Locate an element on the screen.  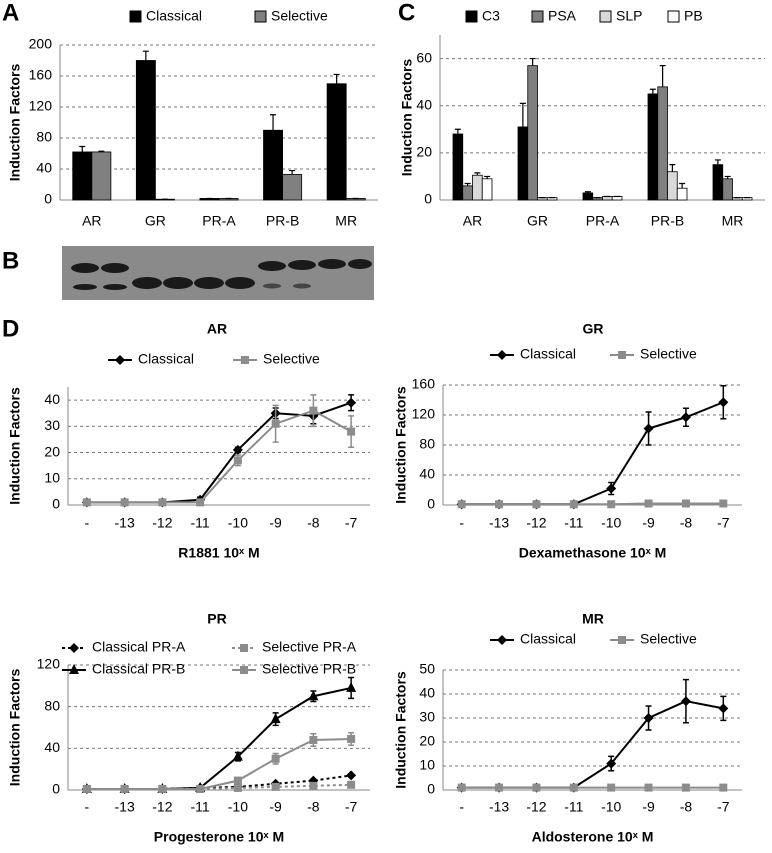
chart-title: PR is located at coordinates (216, 619).